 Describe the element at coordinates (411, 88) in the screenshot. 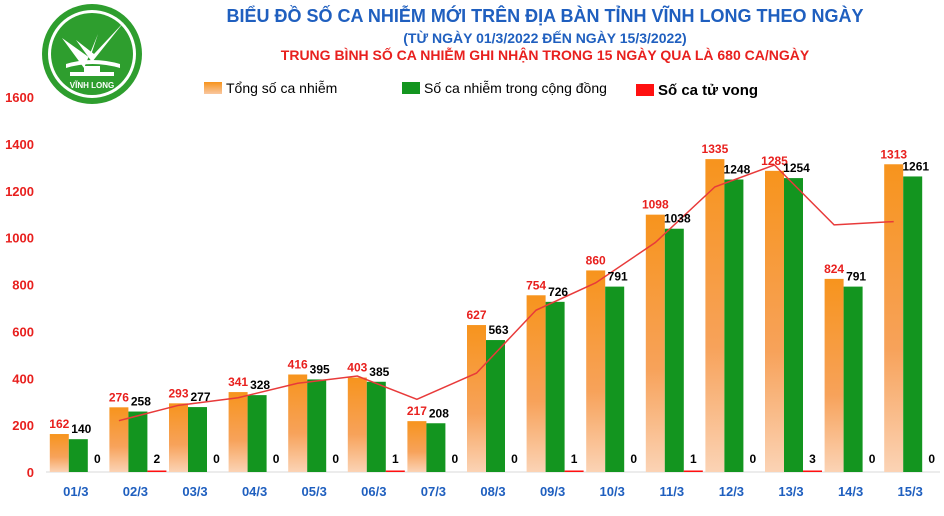

I see `legend-swatch-community` at that location.